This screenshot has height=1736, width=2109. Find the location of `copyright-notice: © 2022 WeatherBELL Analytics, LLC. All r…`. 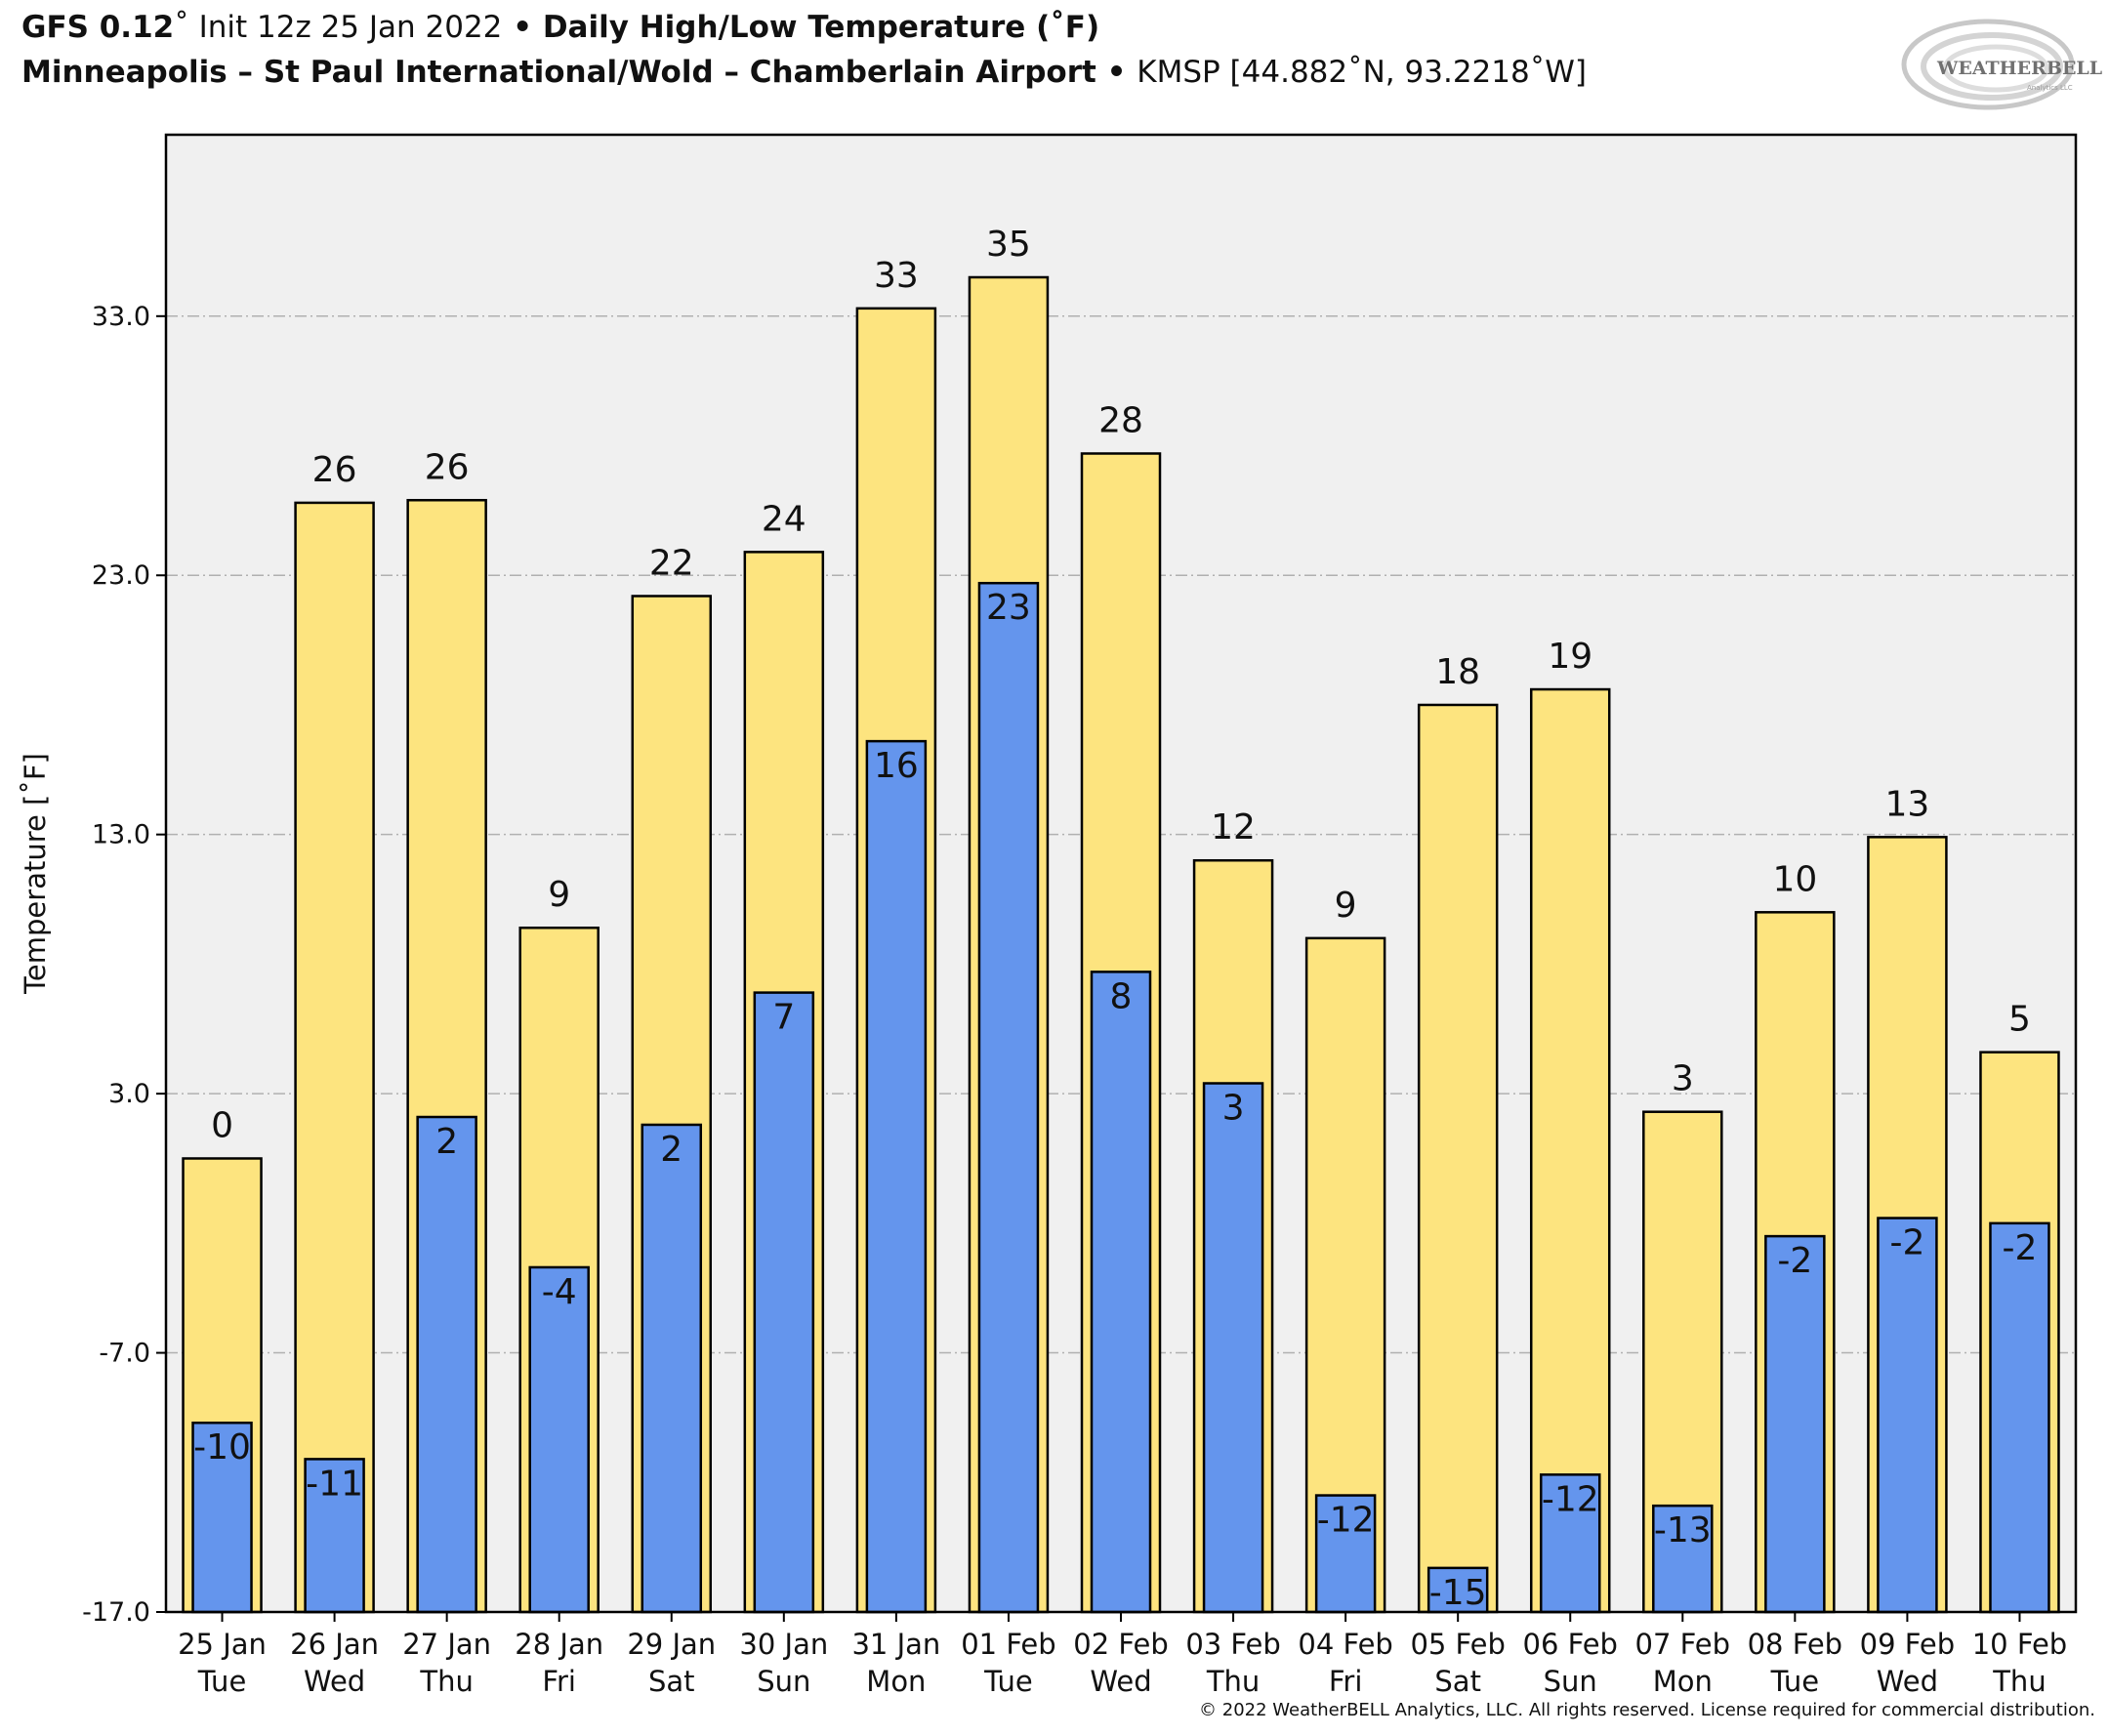

copyright-notice: © 2022 WeatherBELL Analytics, LLC. All r… is located at coordinates (1647, 1710).